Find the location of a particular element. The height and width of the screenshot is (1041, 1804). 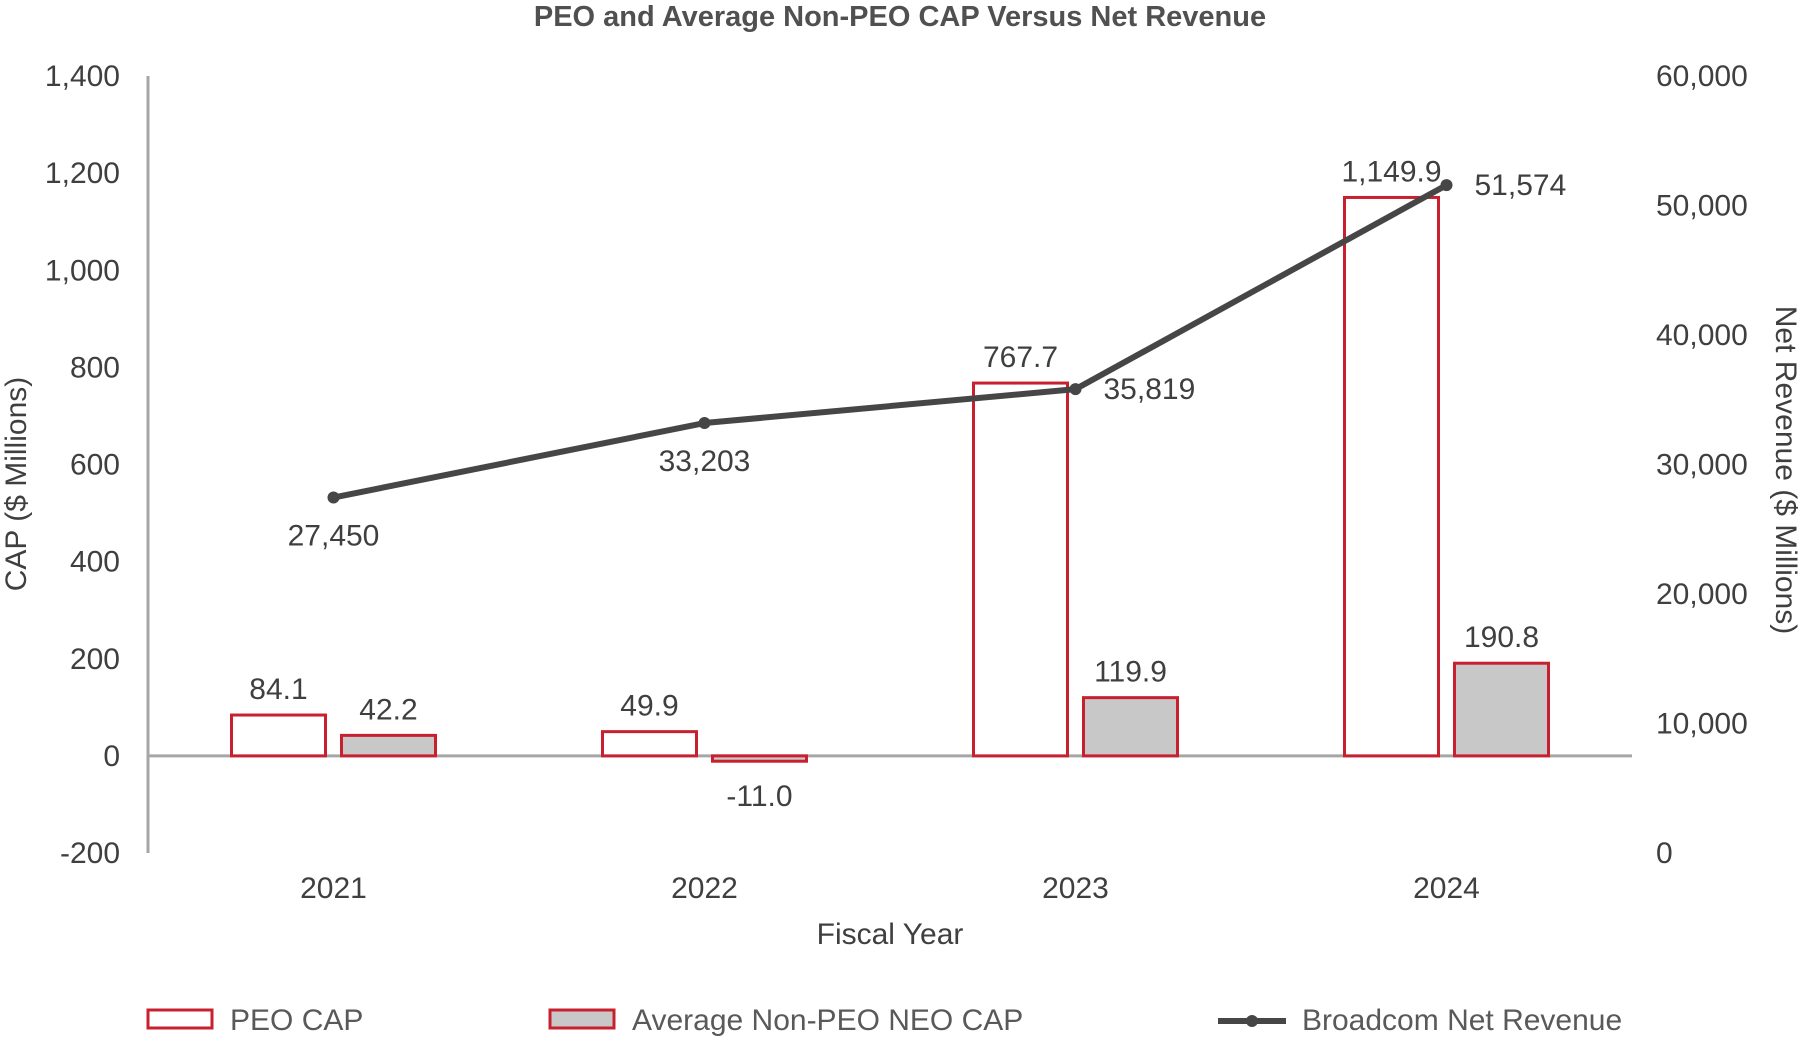

y-axis-label: CAP ($ Millions) is located at coordinates (16, 484).